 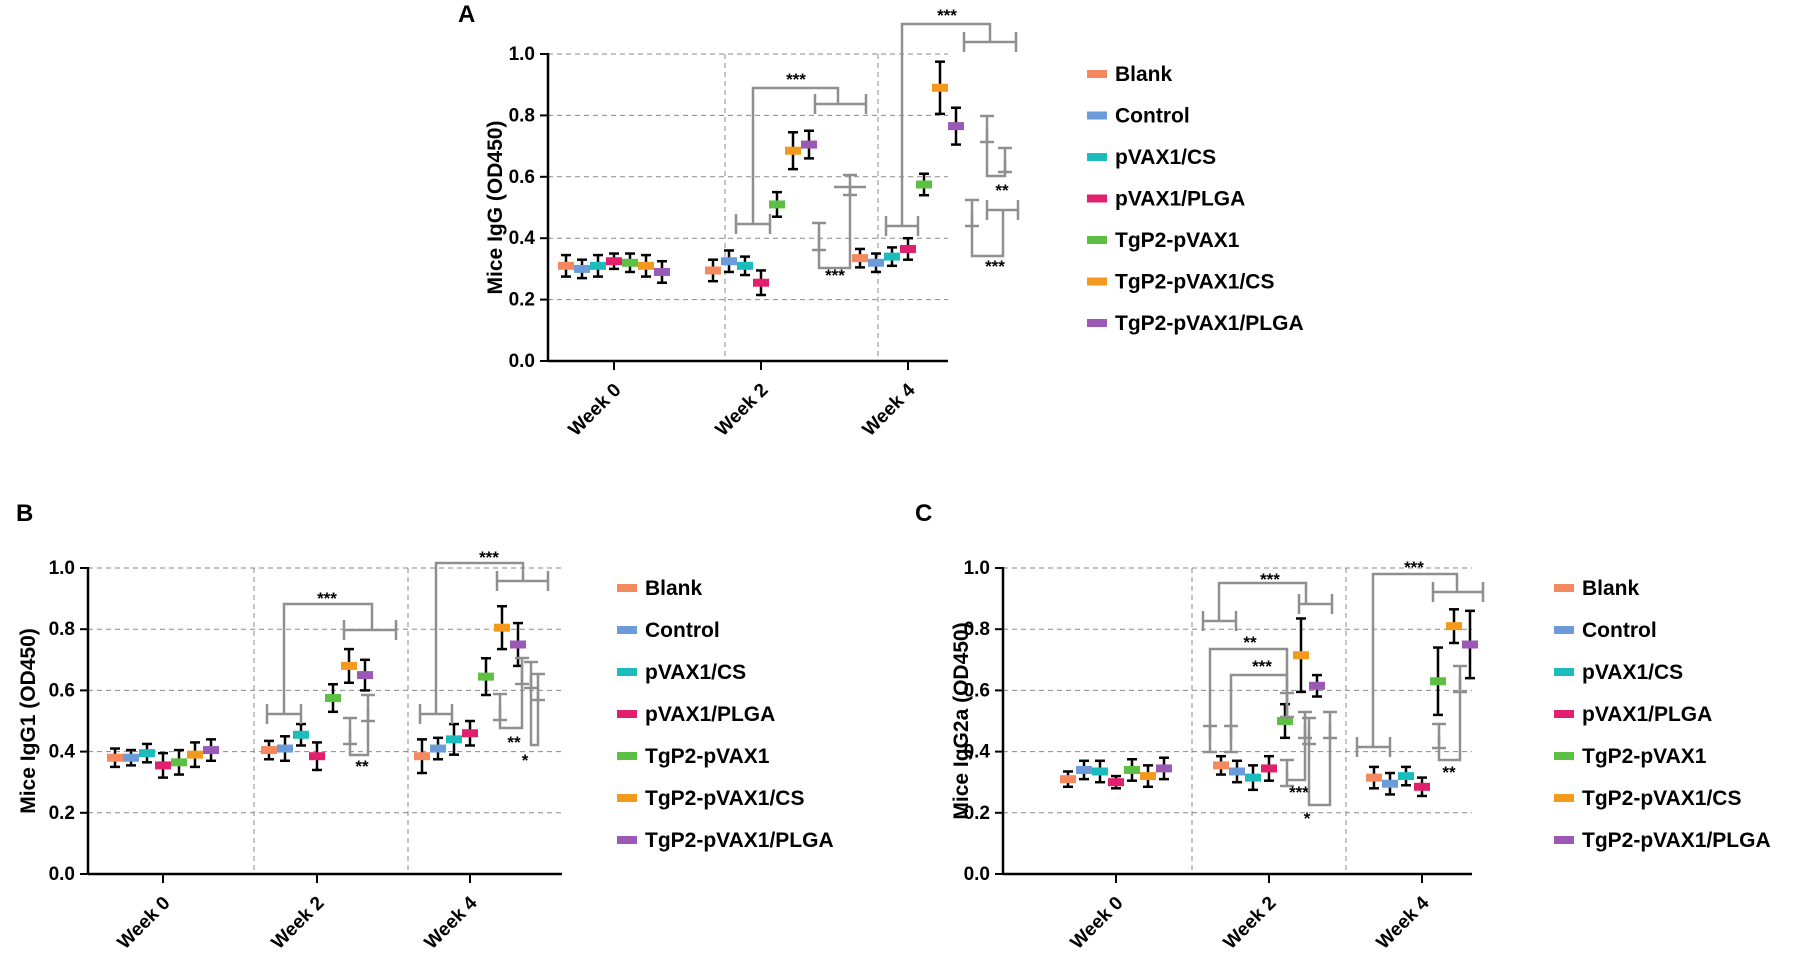 What do you see at coordinates (451, 922) in the screenshot?
I see `x-tick-label: Week 4` at bounding box center [451, 922].